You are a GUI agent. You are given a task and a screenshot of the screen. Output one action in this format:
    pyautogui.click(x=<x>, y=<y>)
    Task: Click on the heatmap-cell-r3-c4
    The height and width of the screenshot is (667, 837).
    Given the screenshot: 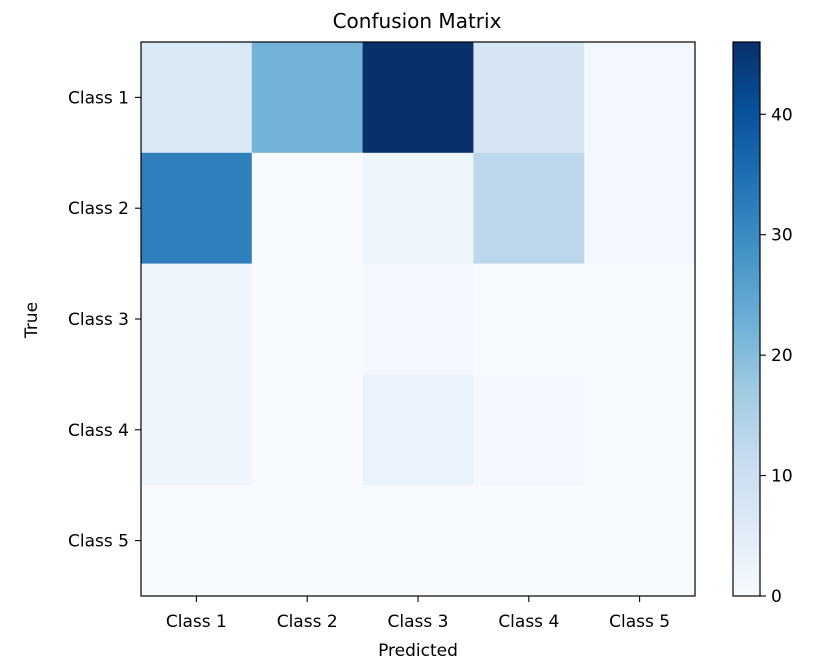 What is the action you would take?
    pyautogui.click(x=529, y=319)
    